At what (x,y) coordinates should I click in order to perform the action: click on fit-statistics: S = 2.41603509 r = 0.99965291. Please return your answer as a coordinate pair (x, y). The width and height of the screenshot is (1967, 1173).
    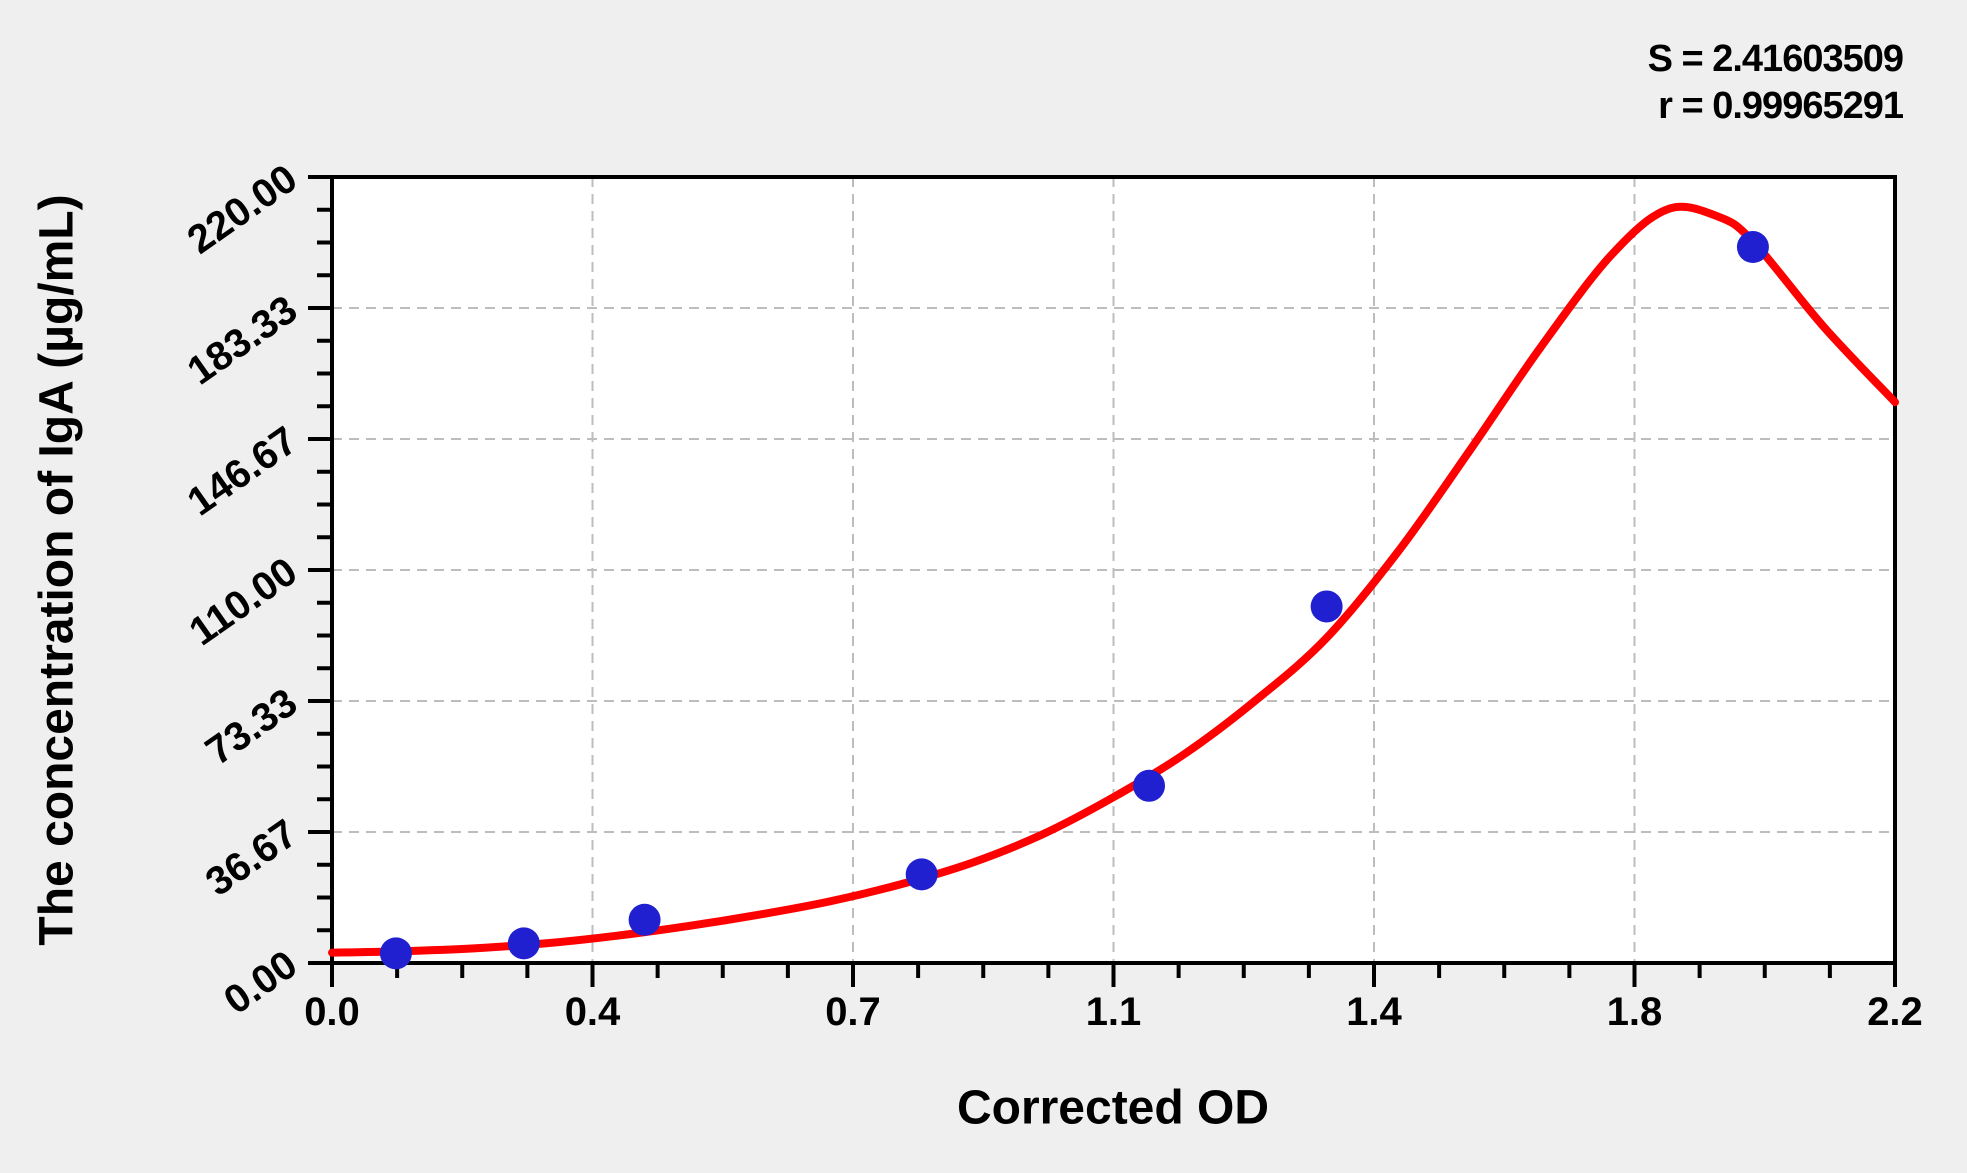
    Looking at the image, I should click on (1775, 83).